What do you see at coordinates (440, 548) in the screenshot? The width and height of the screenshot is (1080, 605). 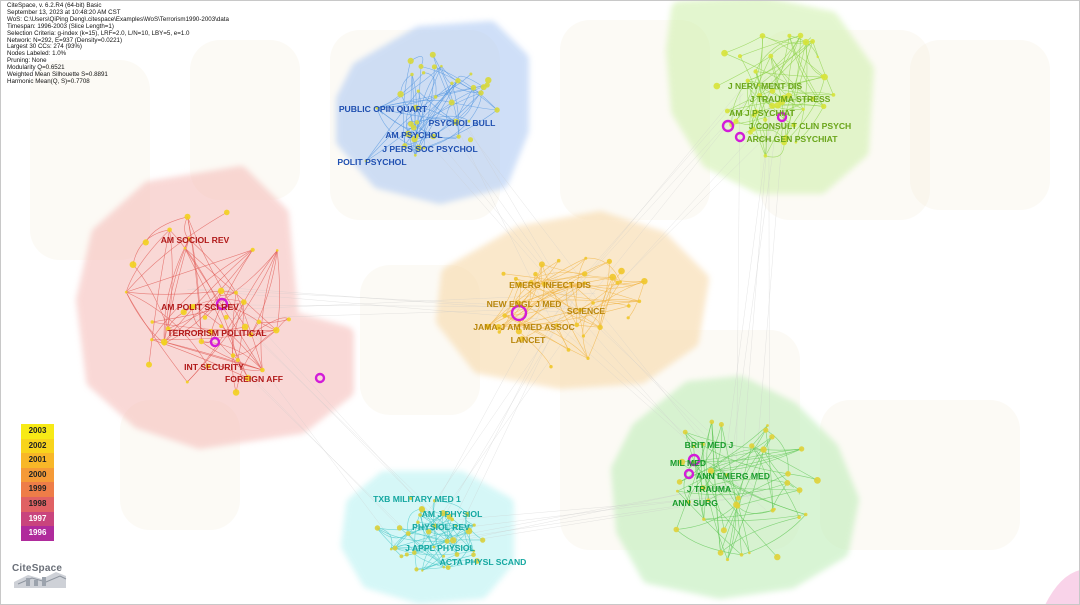 I see `node-label-cyan-3: J APPL PHYSIOL` at bounding box center [440, 548].